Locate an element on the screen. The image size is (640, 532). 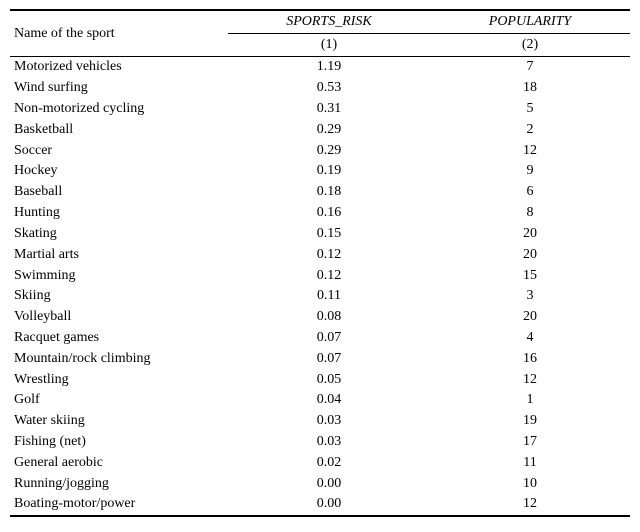
table-row: Hunting 0.16 8 is located at coordinates (320, 213).